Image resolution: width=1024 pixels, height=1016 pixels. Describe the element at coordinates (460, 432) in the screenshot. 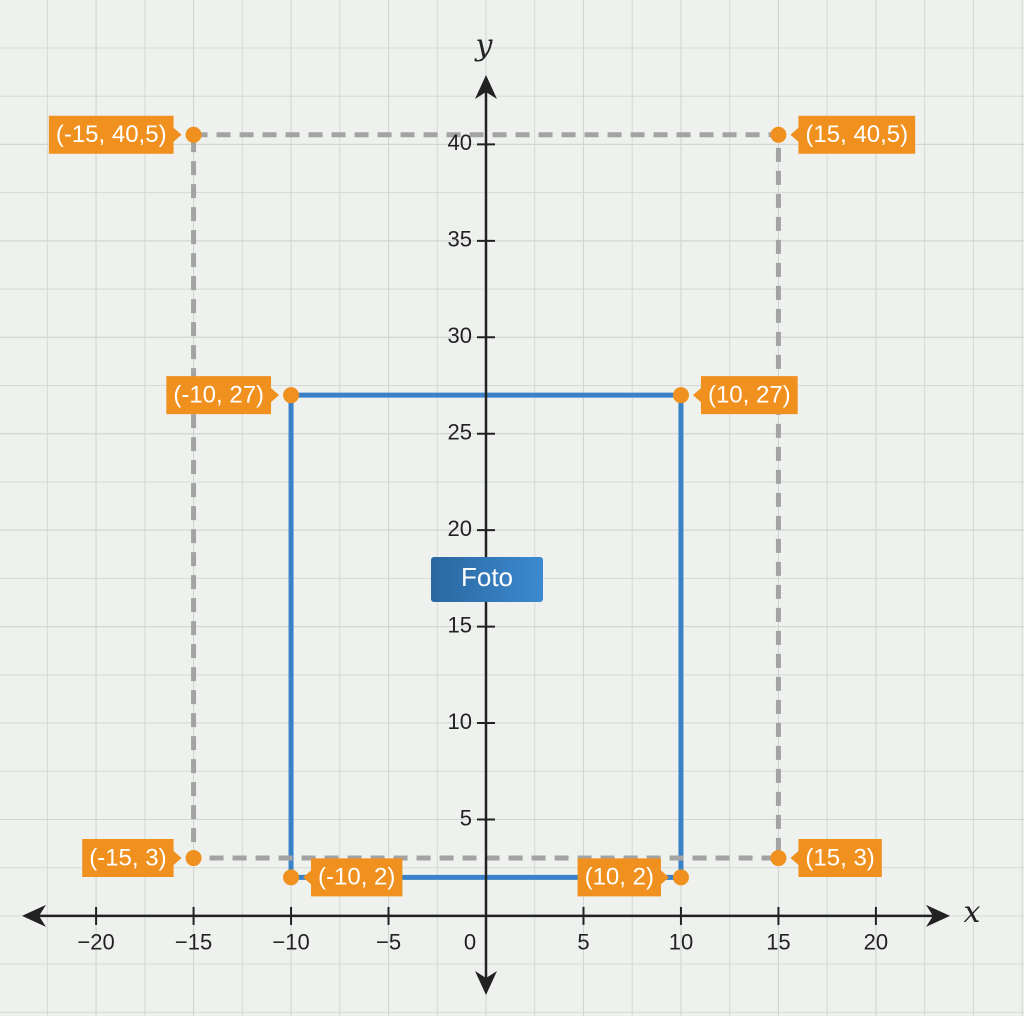

I see `y-tick-label: 25` at that location.